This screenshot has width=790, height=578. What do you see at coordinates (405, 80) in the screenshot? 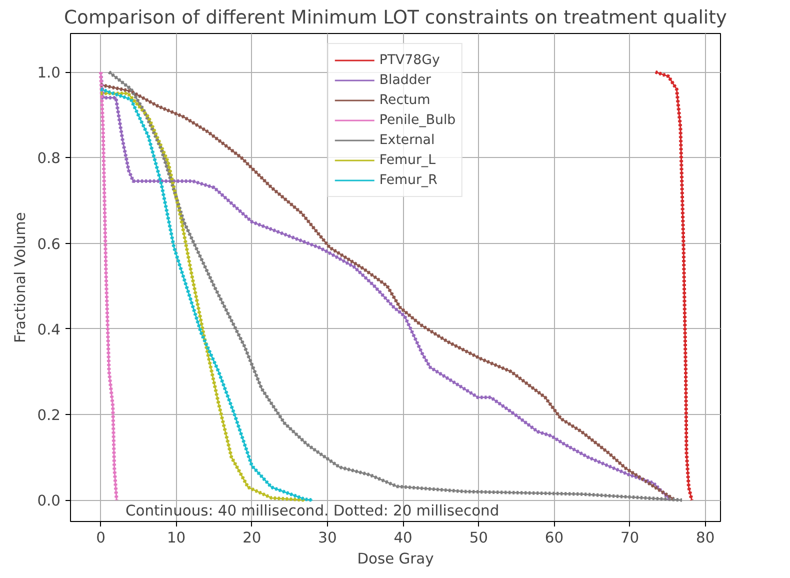
I see `legend-label: Bladder` at bounding box center [405, 80].